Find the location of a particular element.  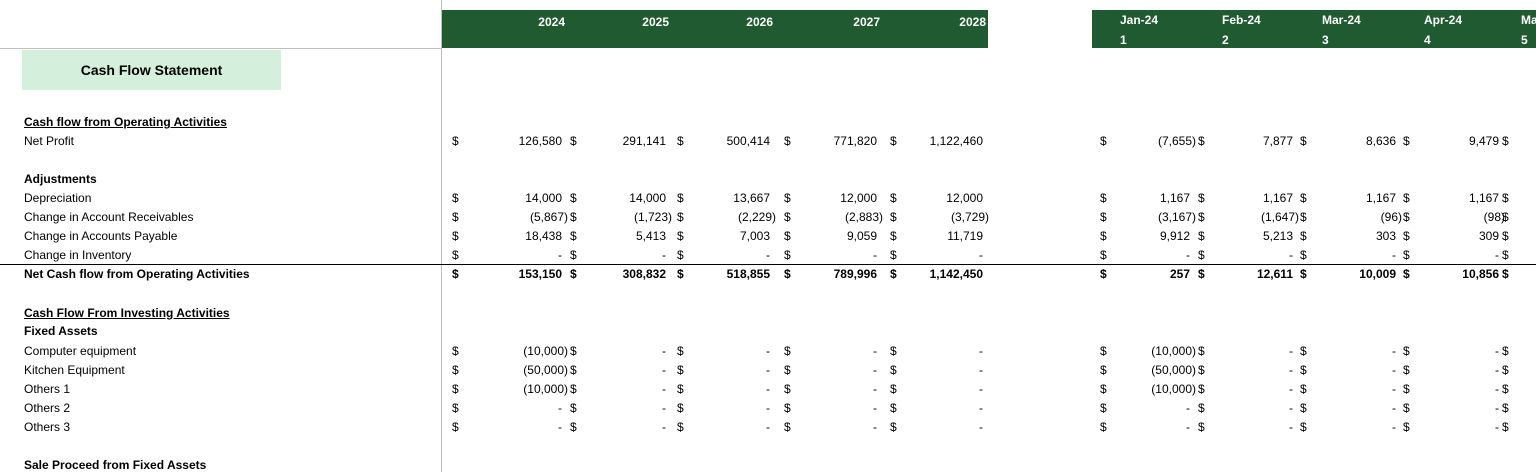

month-value: (3,167) is located at coordinates (1176, 217).